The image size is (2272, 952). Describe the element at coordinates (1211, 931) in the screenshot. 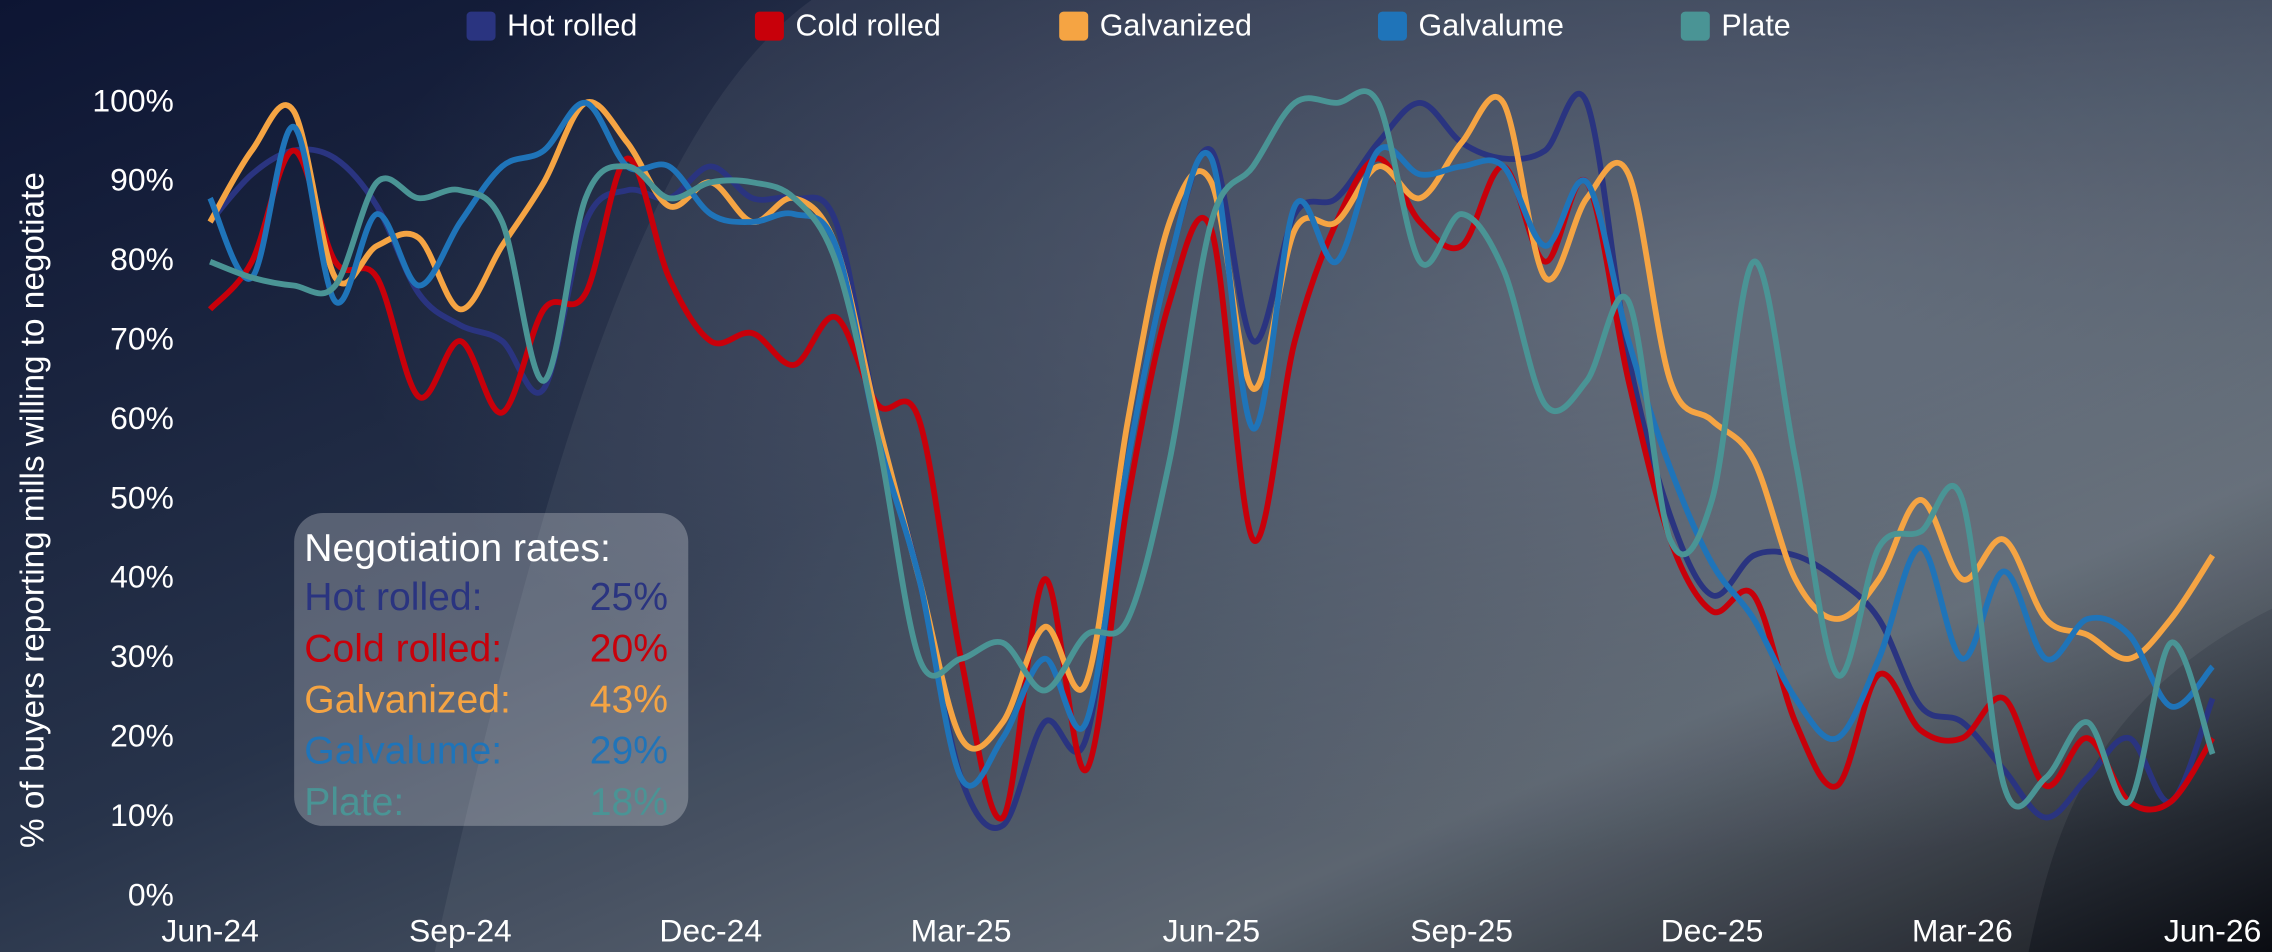

I see `x-tick-label: Jun-25` at that location.